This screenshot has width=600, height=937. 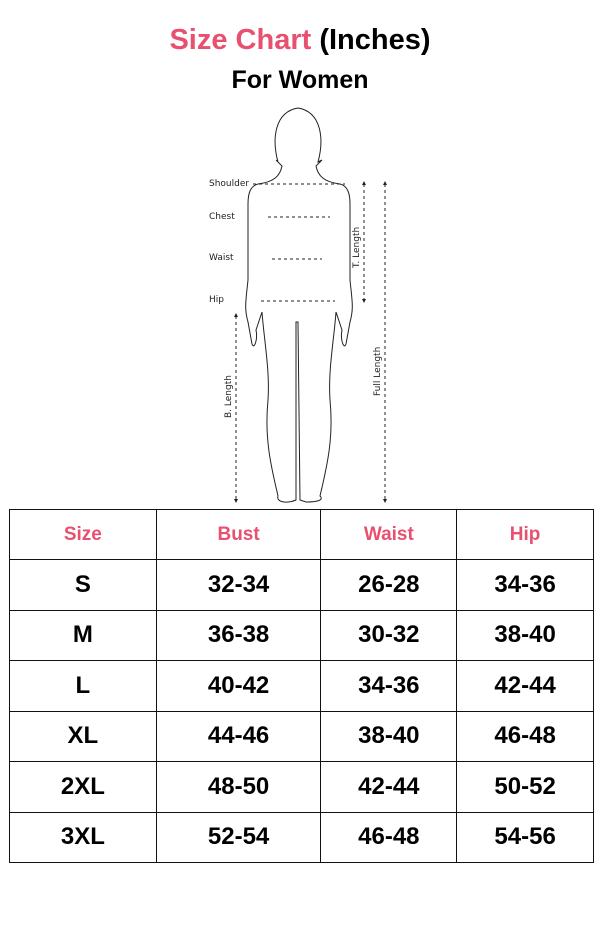 I want to click on cell-size: 2XL, so click(x=83, y=787).